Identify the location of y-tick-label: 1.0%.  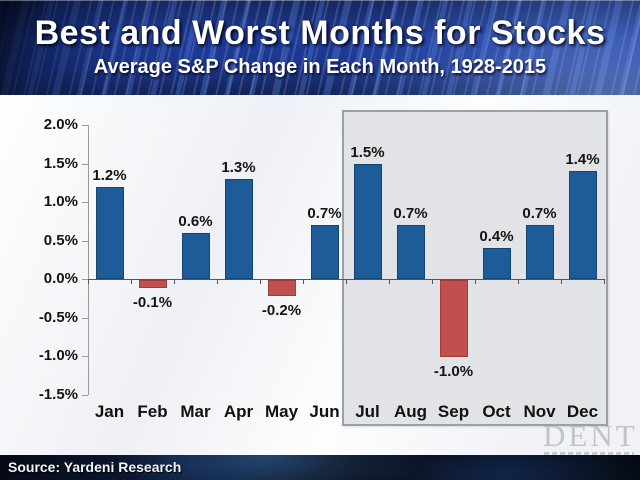
(60, 202).